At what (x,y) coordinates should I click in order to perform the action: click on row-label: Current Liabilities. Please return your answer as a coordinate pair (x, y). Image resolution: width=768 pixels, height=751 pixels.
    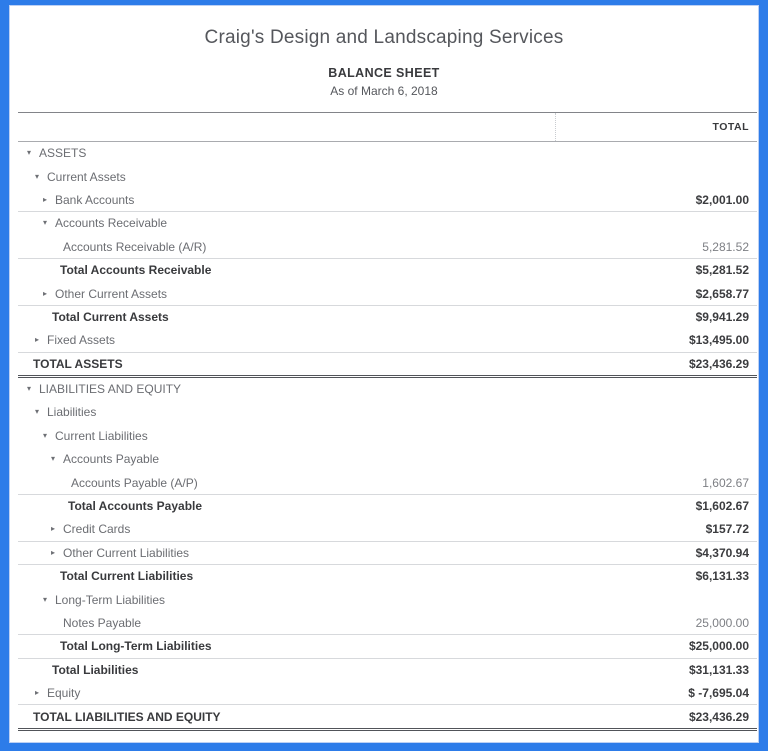
    Looking at the image, I should click on (101, 435).